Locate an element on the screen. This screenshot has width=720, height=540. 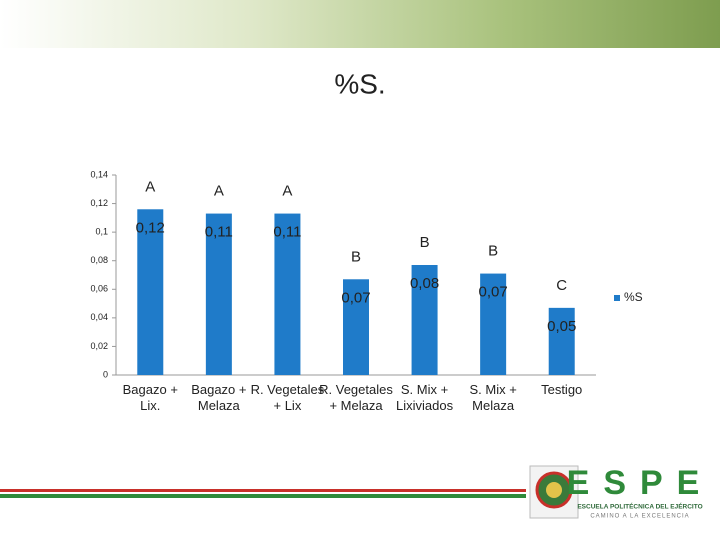
value-label: 0,08 is located at coordinates (424, 283).